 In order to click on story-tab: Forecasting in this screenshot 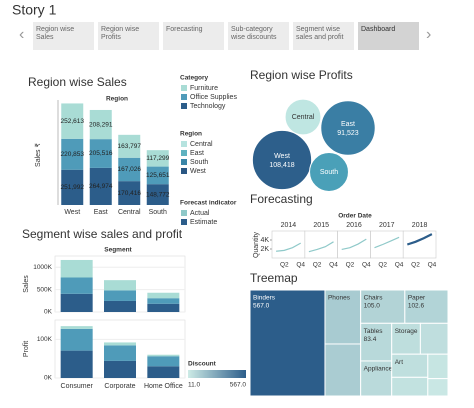, I will do `click(194, 36)`.